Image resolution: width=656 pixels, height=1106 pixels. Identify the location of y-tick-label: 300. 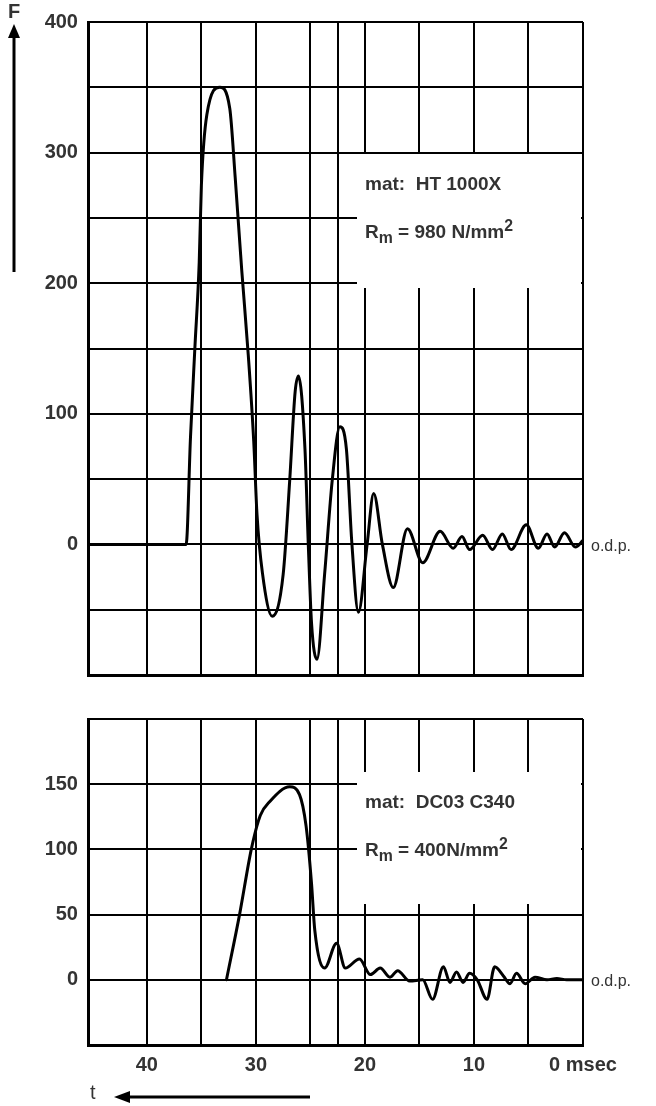
(61, 151).